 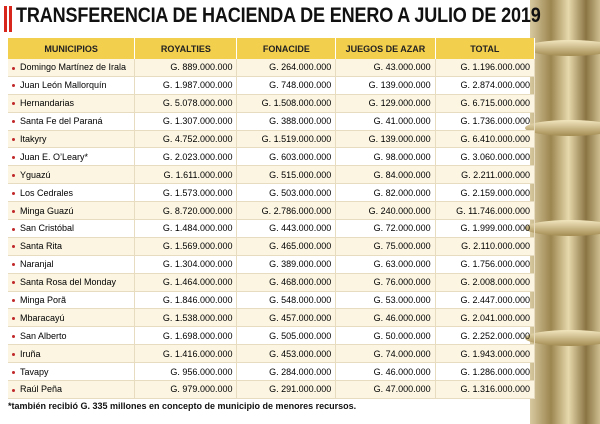 What do you see at coordinates (286, 139) in the screenshot?
I see `table-cell: G. 1.519.000.000` at bounding box center [286, 139].